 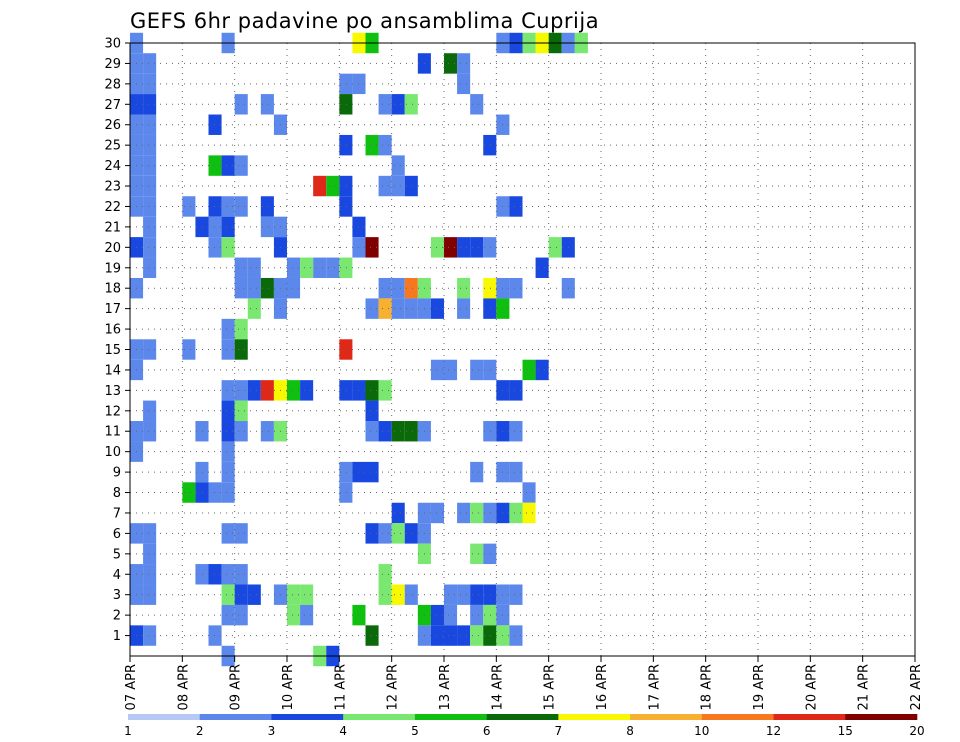 What do you see at coordinates (117, 554) in the screenshot?
I see `y-tick-label: 5` at bounding box center [117, 554].